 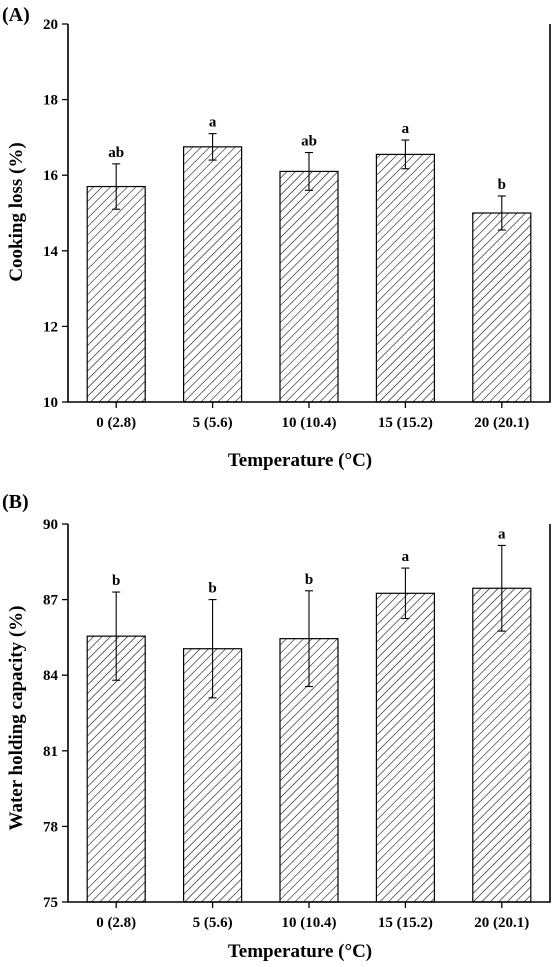 What do you see at coordinates (50, 327) in the screenshot?
I see `y-tick-label: 12` at bounding box center [50, 327].